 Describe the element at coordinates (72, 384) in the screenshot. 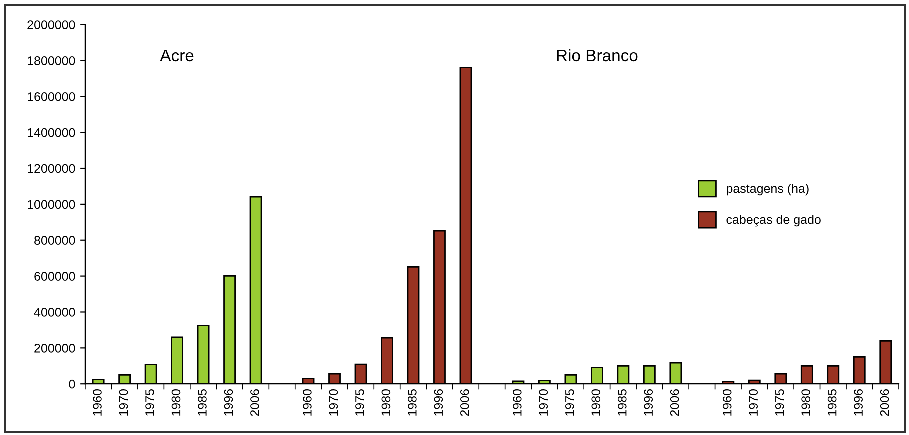

I see `y-tick-label: 0` at that location.